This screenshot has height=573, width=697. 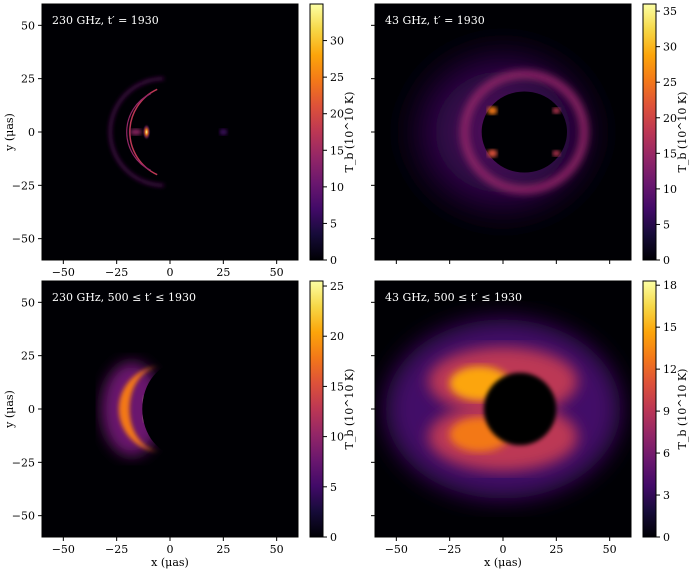 I want to click on panel-title: 43 GHz, t′ = 1930, so click(x=435, y=20).